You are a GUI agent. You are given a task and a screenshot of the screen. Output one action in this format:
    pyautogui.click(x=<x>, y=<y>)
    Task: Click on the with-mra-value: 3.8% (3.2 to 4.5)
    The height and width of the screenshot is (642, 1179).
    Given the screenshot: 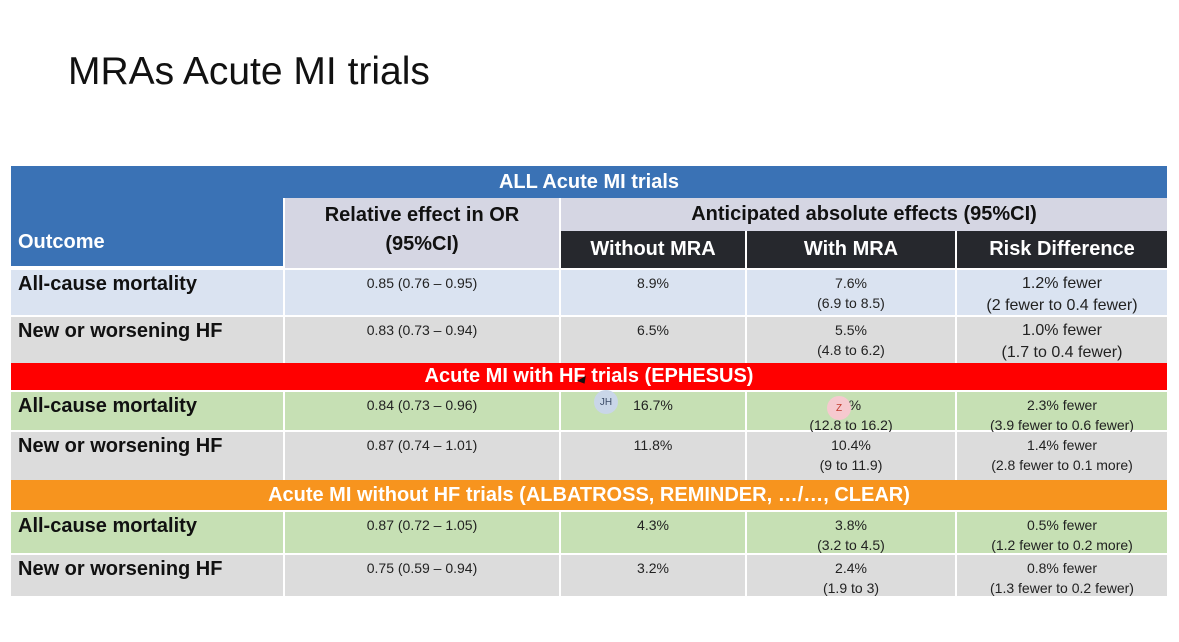 What is the action you would take?
    pyautogui.click(x=852, y=532)
    